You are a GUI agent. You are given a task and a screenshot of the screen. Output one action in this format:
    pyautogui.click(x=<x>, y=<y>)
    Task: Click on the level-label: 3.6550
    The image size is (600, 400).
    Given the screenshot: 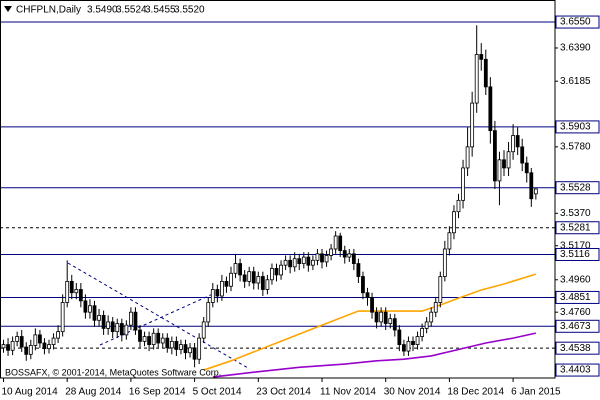 What is the action you would take?
    pyautogui.click(x=575, y=22)
    